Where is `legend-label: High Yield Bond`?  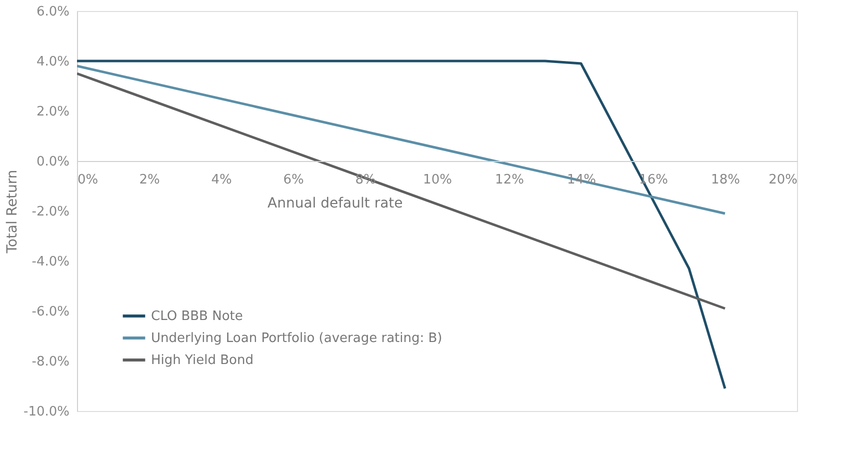 legend-label: High Yield Bond is located at coordinates (202, 360).